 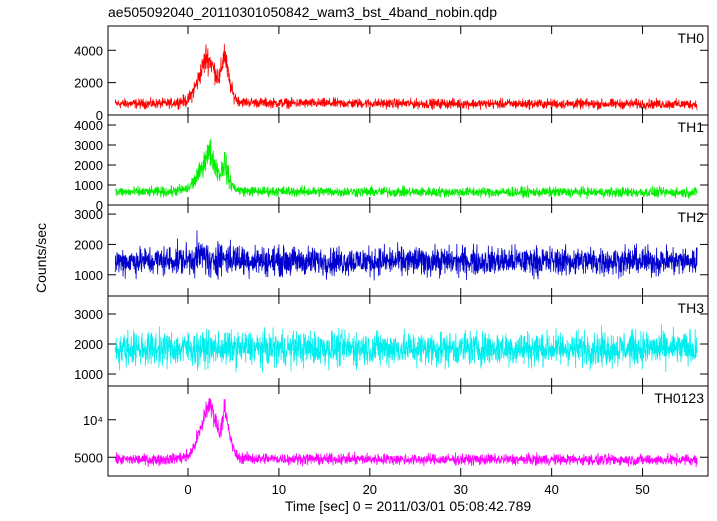 What do you see at coordinates (691, 127) in the screenshot?
I see `panel-label-th1: TH1` at bounding box center [691, 127].